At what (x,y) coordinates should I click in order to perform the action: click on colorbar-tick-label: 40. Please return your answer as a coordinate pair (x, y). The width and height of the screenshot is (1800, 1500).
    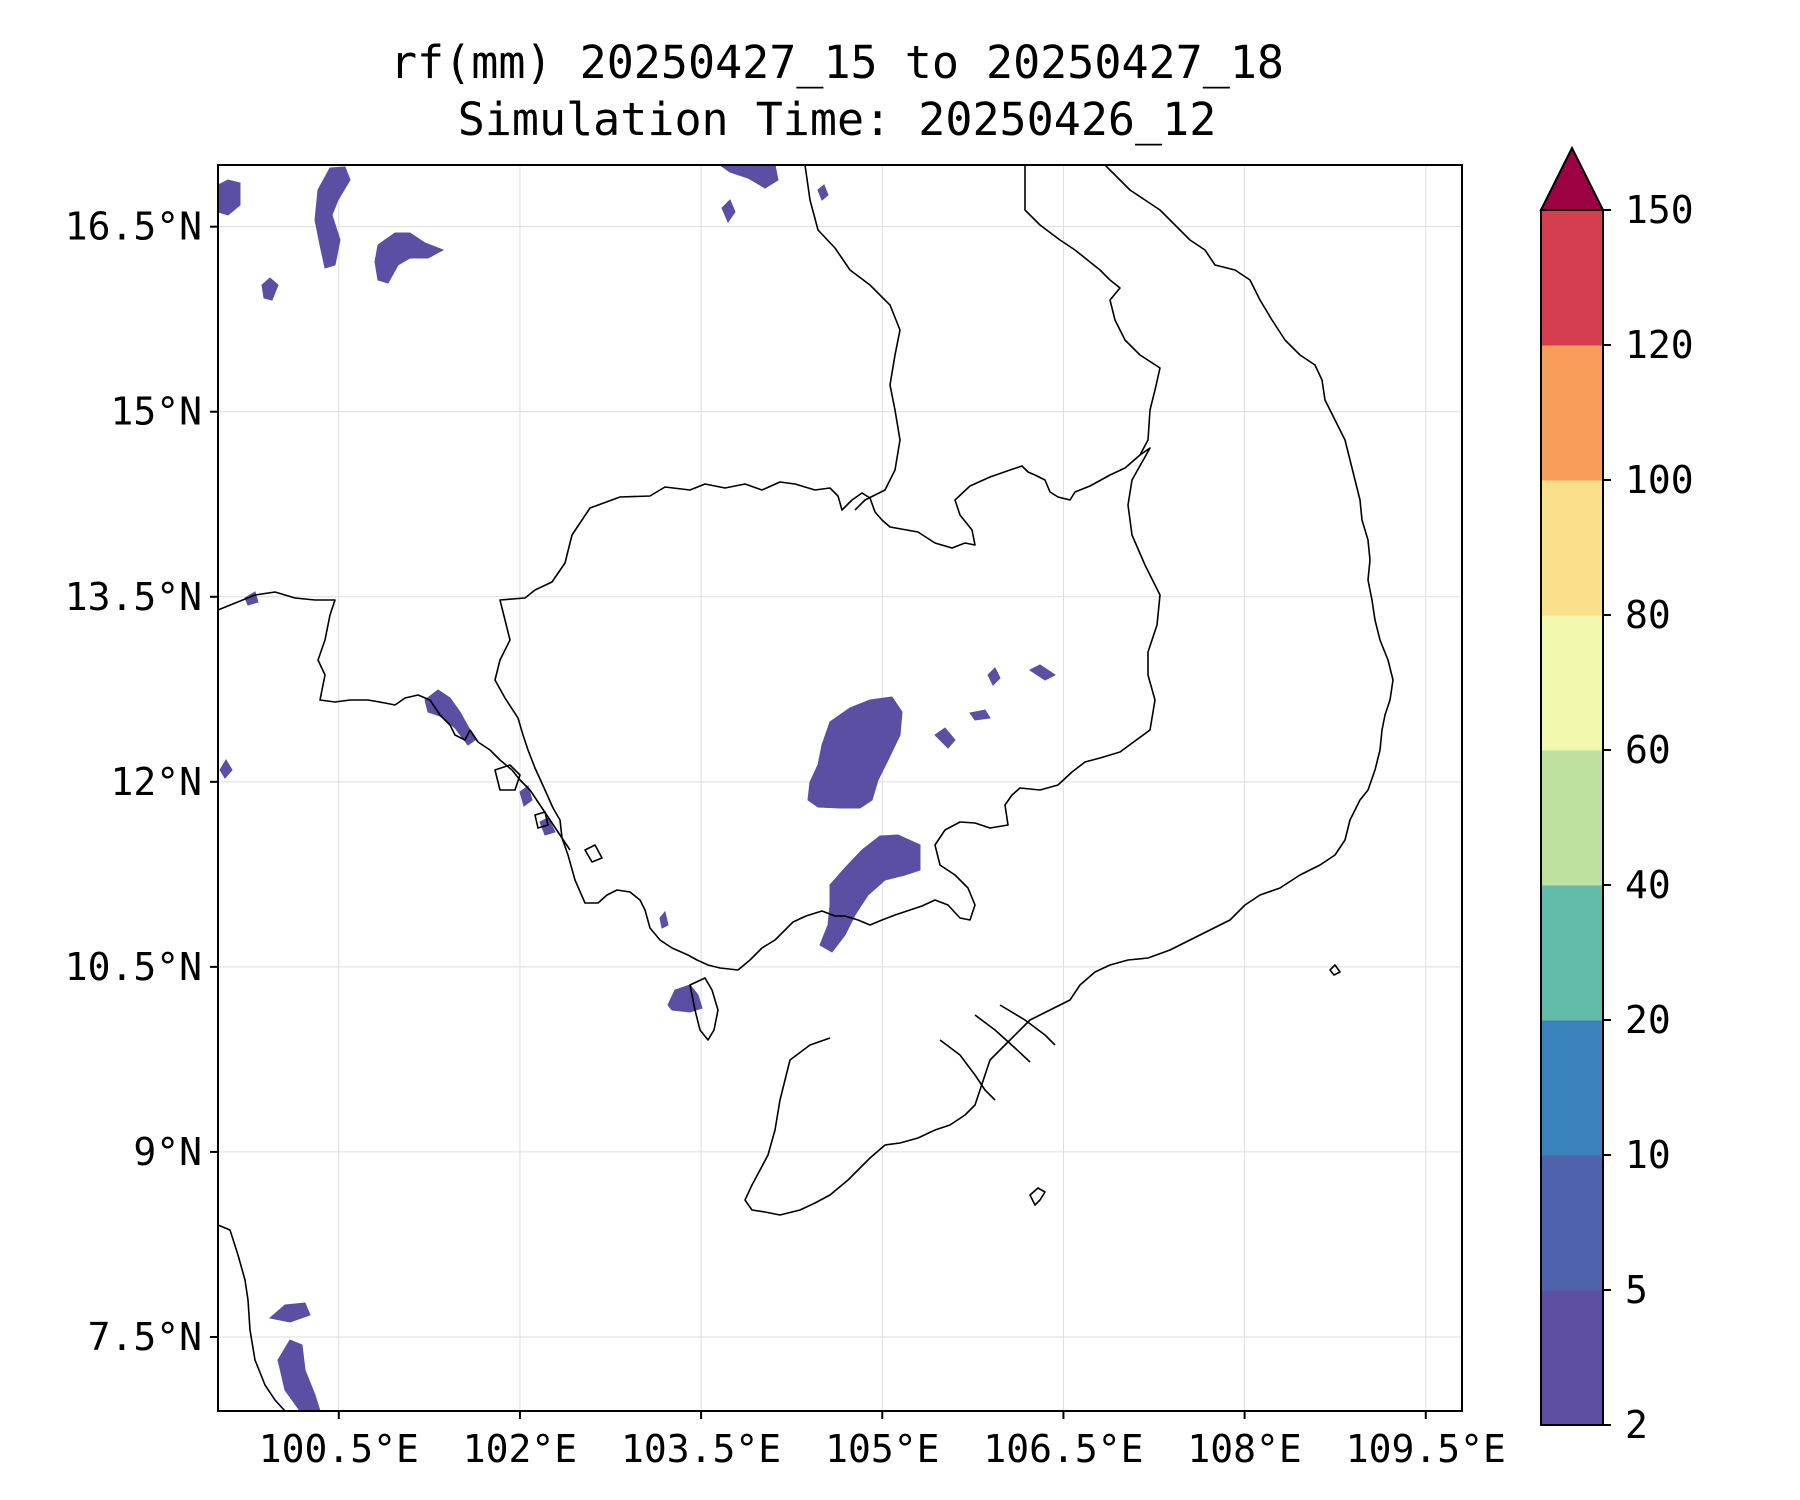
    Looking at the image, I should click on (1648, 885).